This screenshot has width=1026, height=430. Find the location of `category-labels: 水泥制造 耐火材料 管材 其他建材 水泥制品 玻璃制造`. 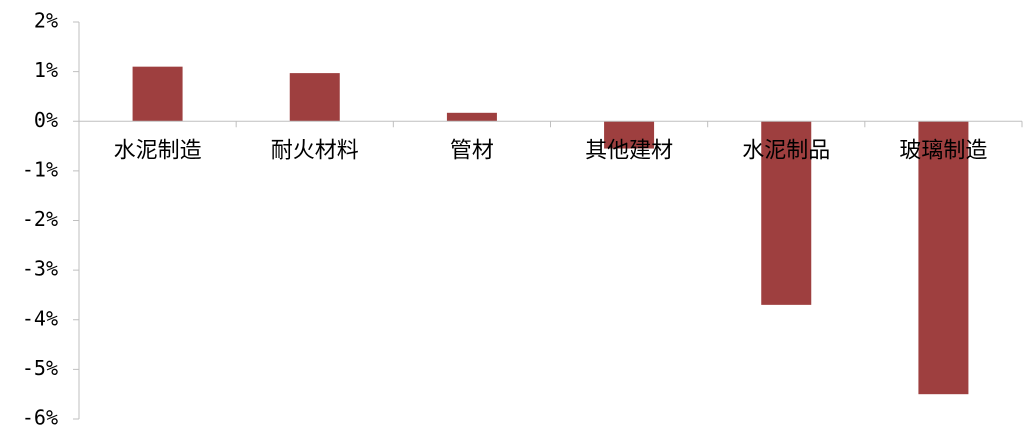

category-labels: 水泥制造 耐火材料 管材 其他建材 水泥制品 玻璃制造 is located at coordinates (551, 150).